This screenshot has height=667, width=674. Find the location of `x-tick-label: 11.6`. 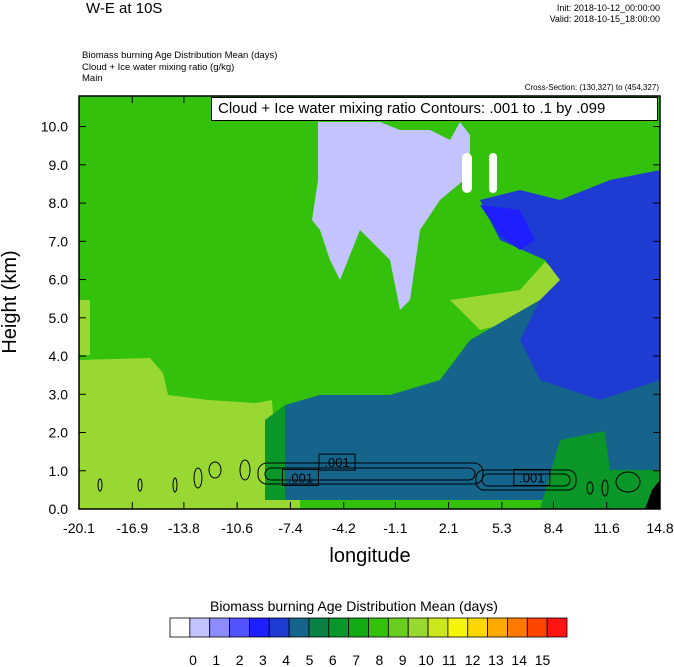

x-tick-label: 11.6 is located at coordinates (607, 528).